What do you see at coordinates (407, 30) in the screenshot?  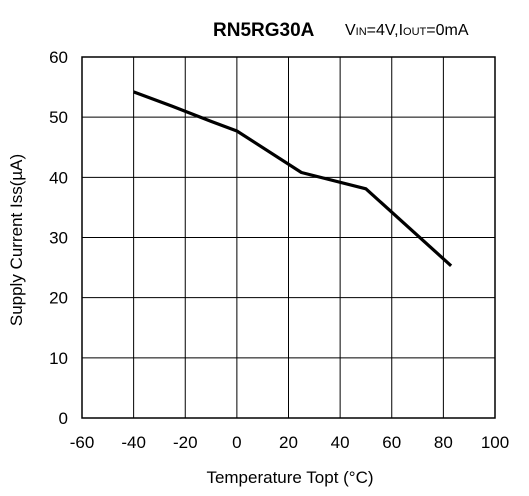 I see `chart-subtitle: VIN=4V,IOUT=0mA` at bounding box center [407, 30].